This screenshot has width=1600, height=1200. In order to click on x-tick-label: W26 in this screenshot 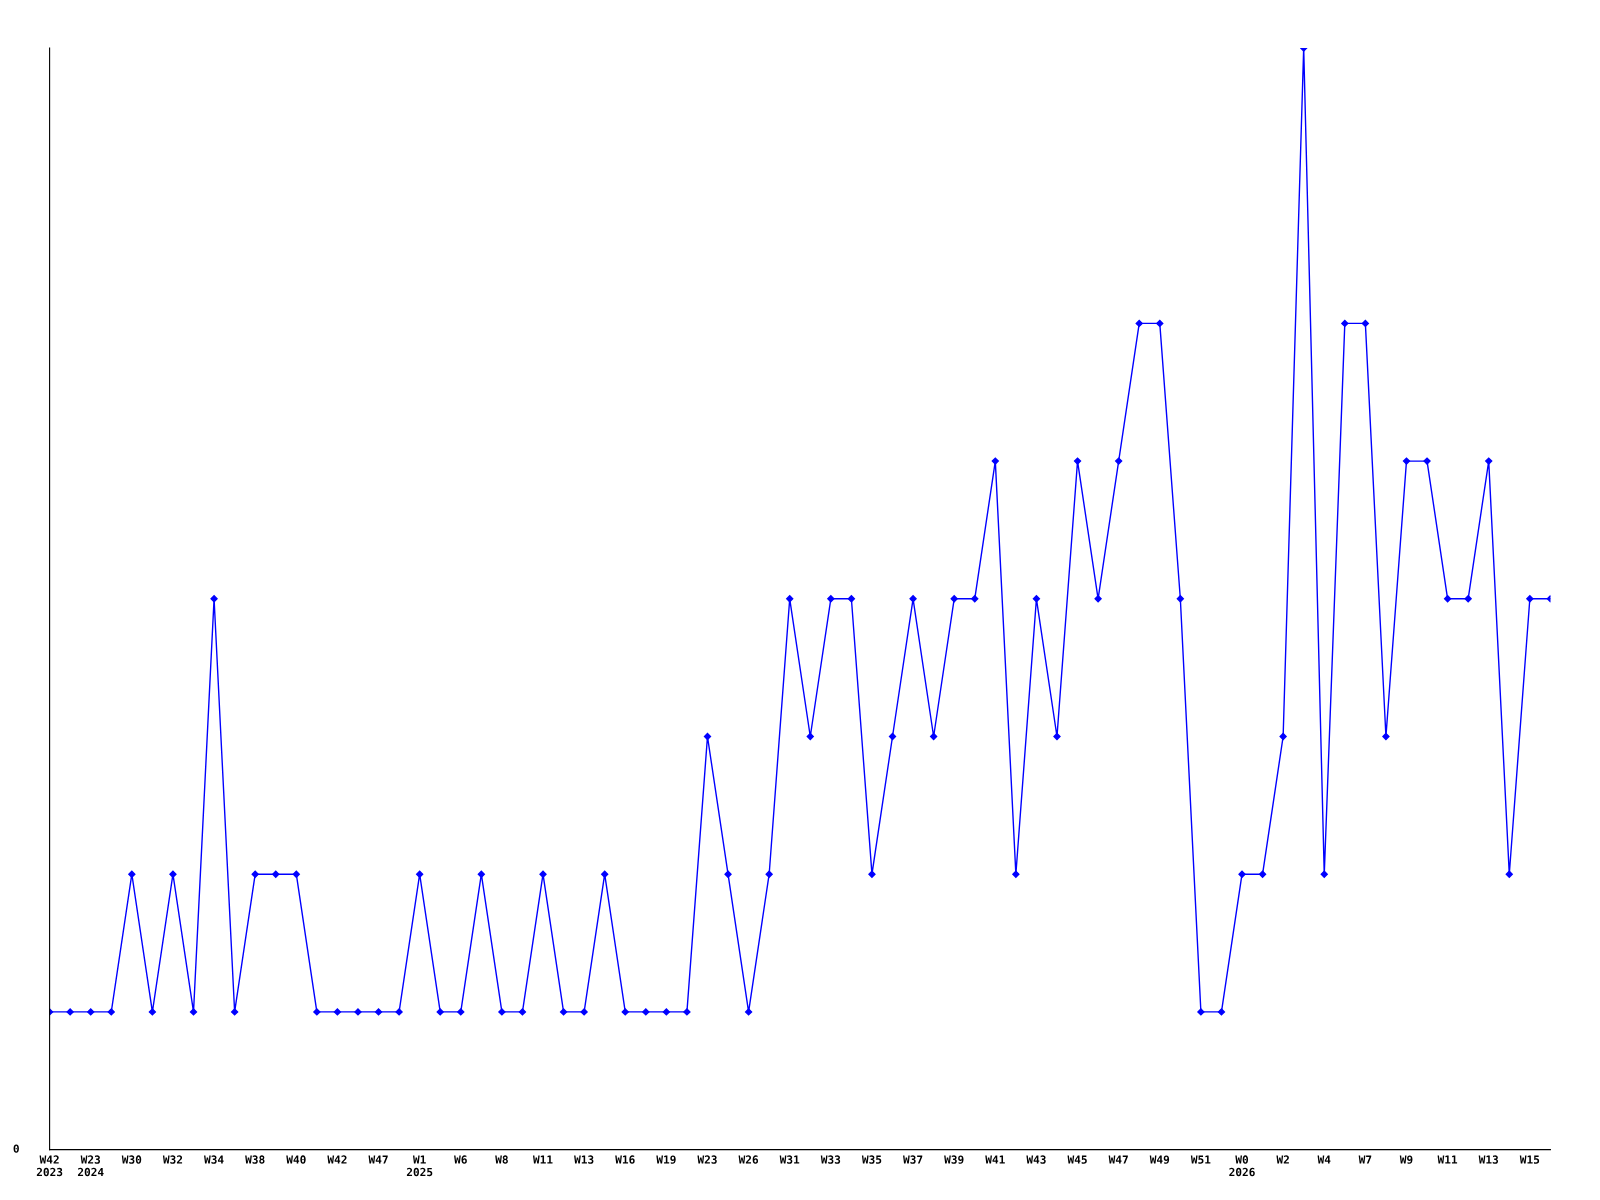, I will do `click(748, 1159)`.